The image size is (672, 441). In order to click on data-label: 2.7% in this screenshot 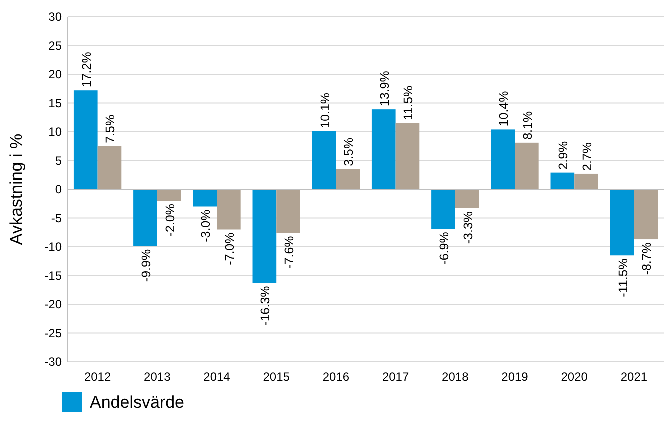, I will do `click(587, 156)`.